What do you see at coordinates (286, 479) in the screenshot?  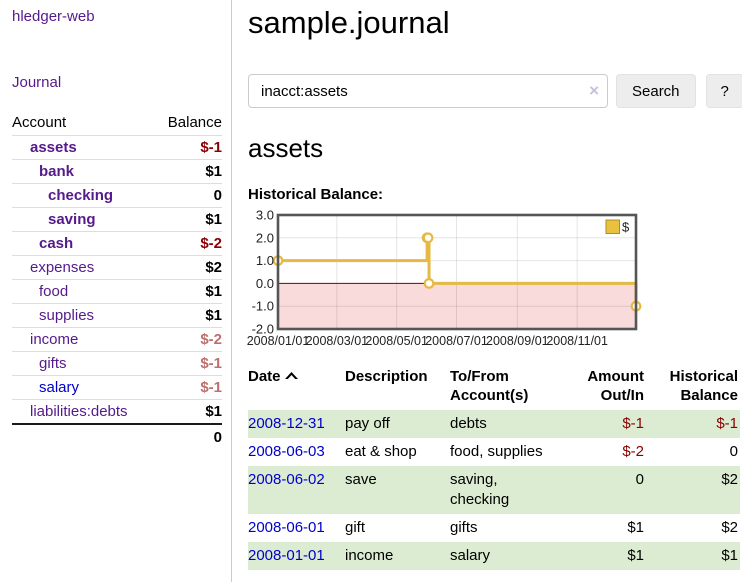 I see `transaction-date-link: 2008-06-02` at bounding box center [286, 479].